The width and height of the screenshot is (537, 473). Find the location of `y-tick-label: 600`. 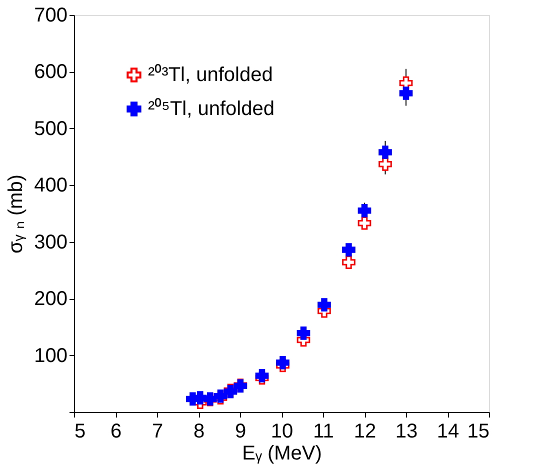

y-tick-label: 600 is located at coordinates (51, 72).